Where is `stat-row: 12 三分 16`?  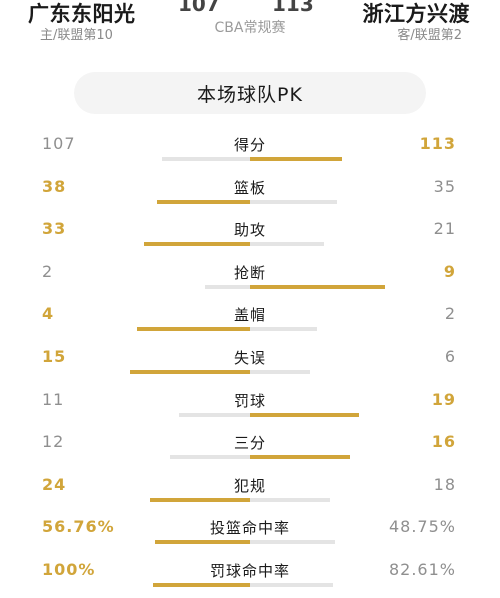 stat-row: 12 三分 16 is located at coordinates (250, 449).